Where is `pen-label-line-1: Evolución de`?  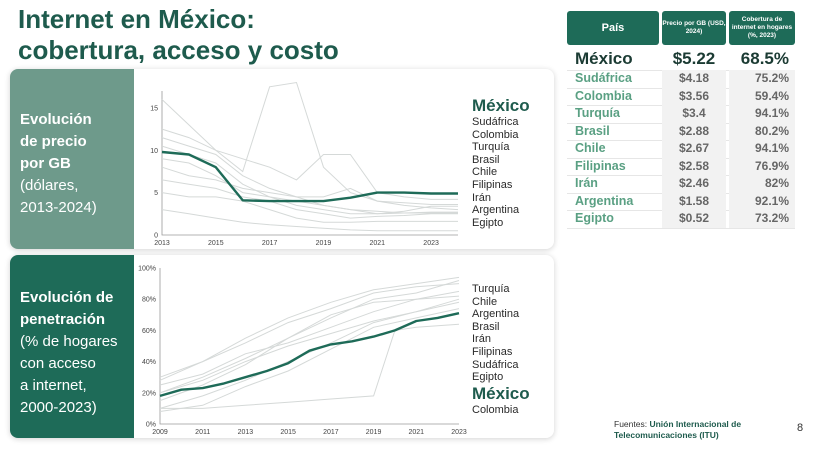
pen-label-line-1: Evolución de is located at coordinates (67, 297).